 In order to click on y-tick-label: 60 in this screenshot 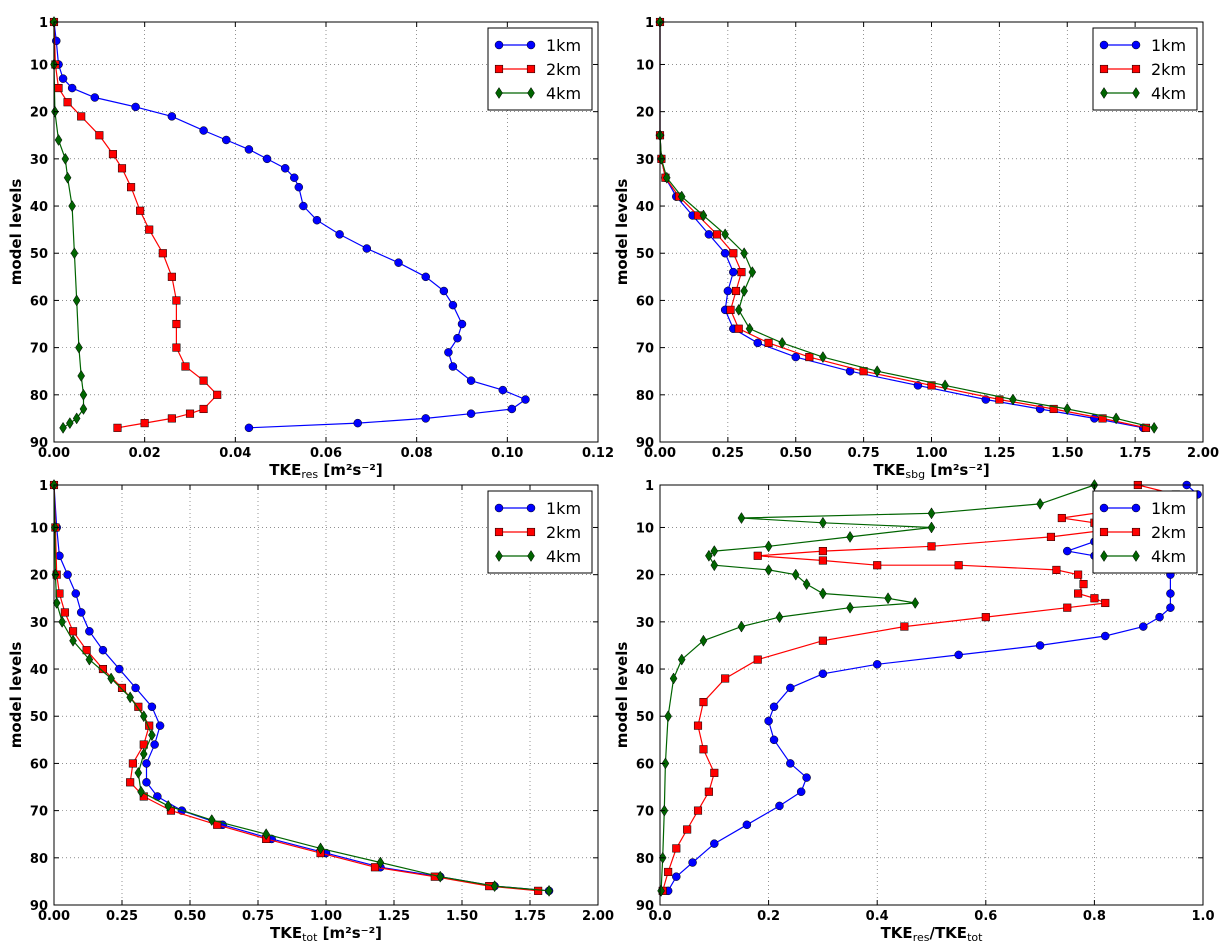, I will do `click(645, 764)`.